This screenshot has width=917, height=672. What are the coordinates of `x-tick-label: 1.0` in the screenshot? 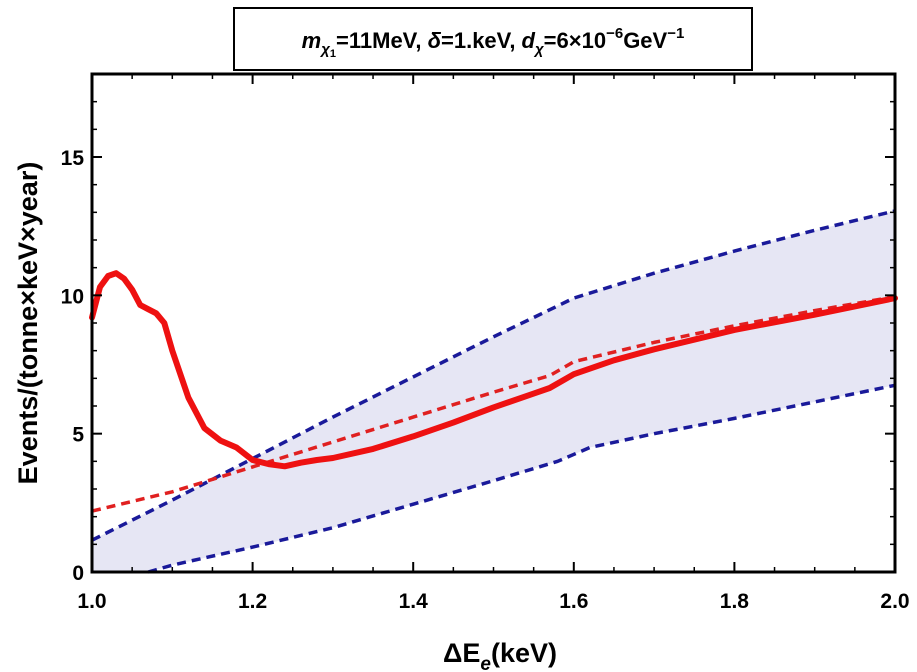 It's located at (91, 601).